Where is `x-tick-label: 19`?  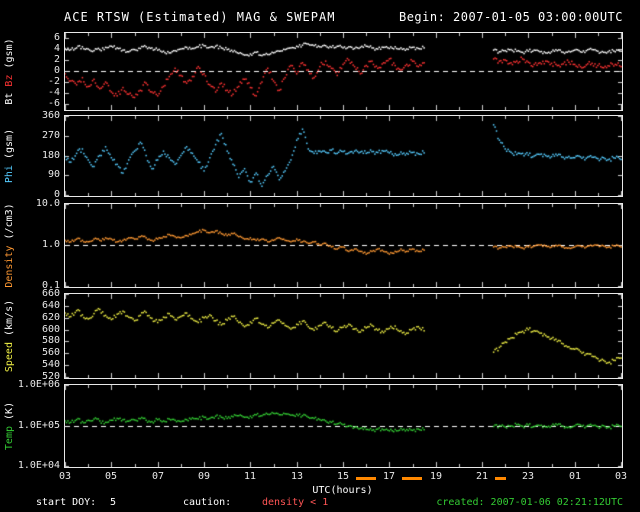 x-tick-label: 19 is located at coordinates (436, 476).